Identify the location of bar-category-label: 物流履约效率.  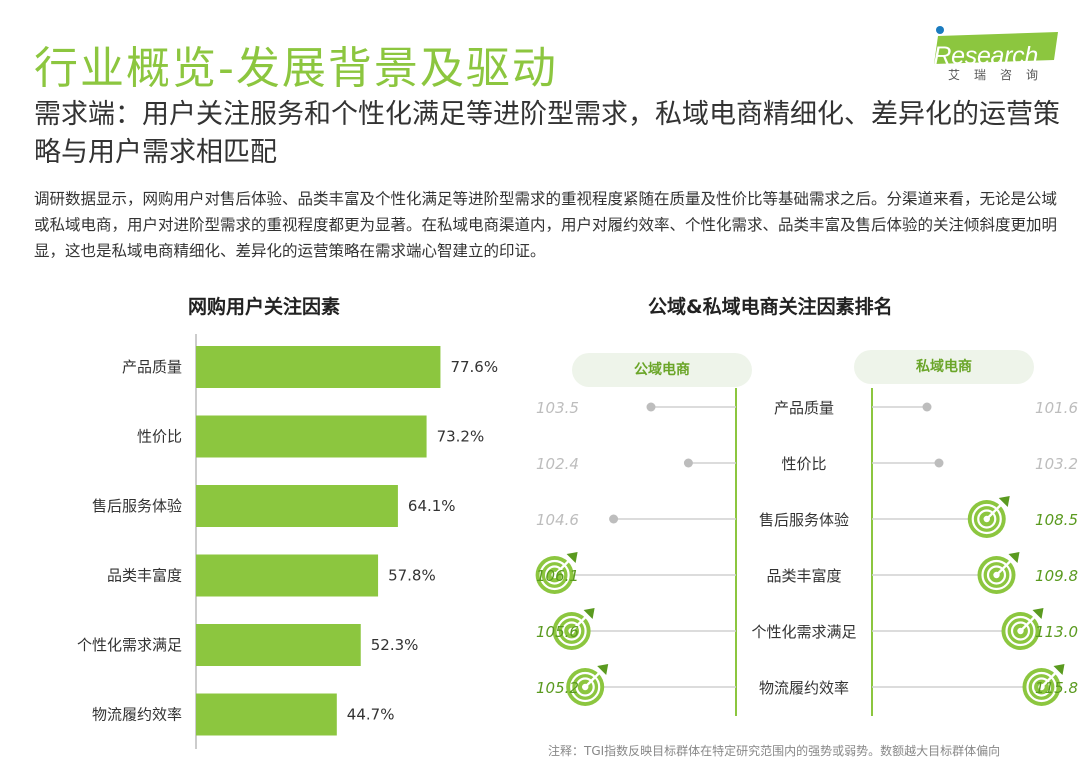
(137, 715).